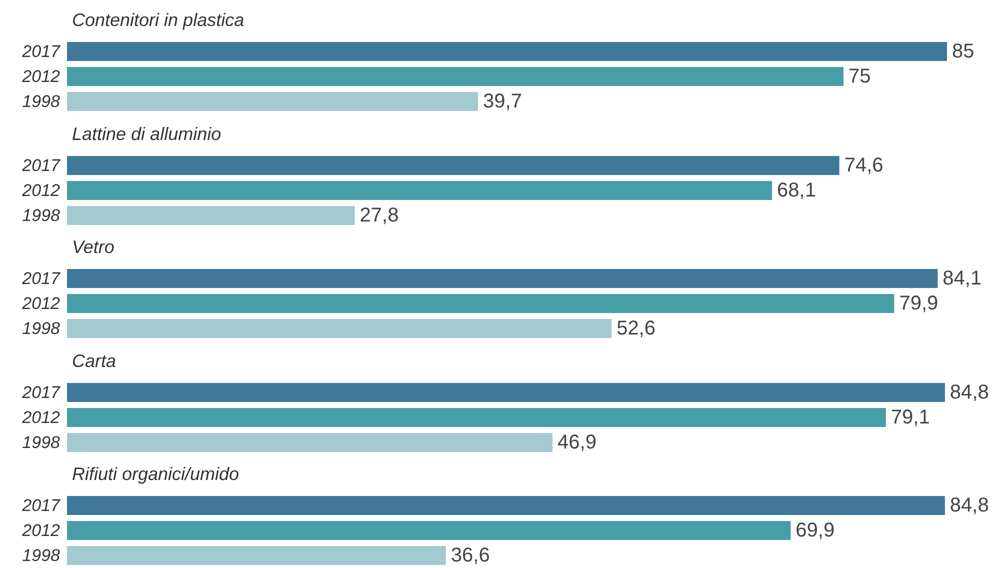 This screenshot has width=999, height=568. I want to click on data-label: 27,8, so click(379, 215).